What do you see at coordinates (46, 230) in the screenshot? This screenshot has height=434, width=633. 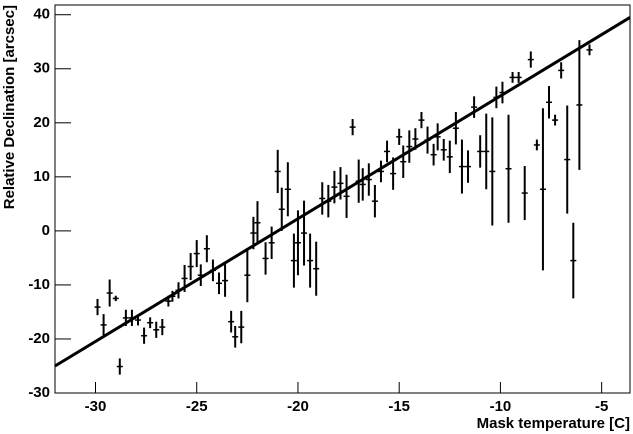 I see `y-tick-label: 0` at bounding box center [46, 230].